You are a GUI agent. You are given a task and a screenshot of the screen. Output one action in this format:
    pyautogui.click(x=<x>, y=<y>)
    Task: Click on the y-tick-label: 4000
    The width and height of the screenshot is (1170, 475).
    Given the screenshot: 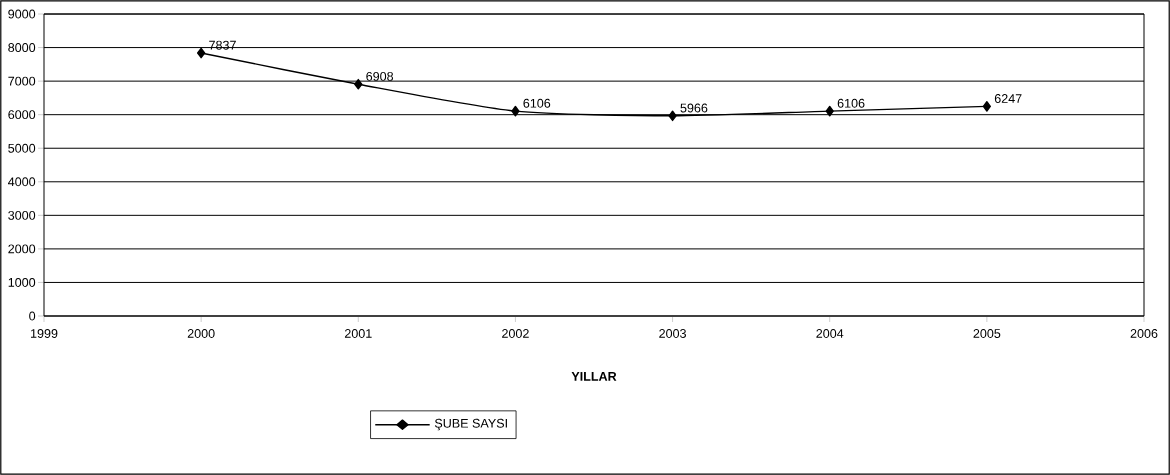 What is the action you would take?
    pyautogui.click(x=22, y=182)
    